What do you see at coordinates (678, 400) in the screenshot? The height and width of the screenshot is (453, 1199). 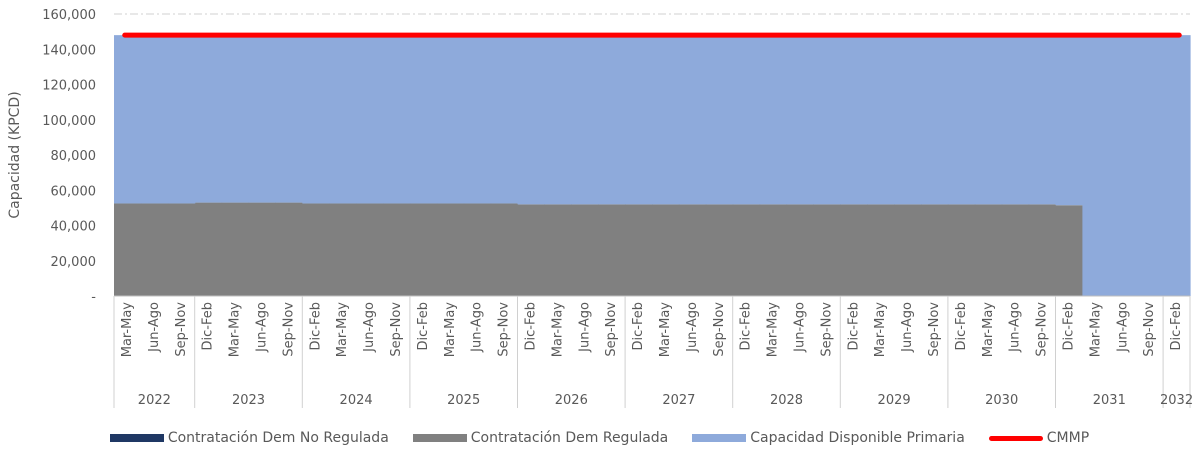 I see `year-label: 2027` at bounding box center [678, 400].